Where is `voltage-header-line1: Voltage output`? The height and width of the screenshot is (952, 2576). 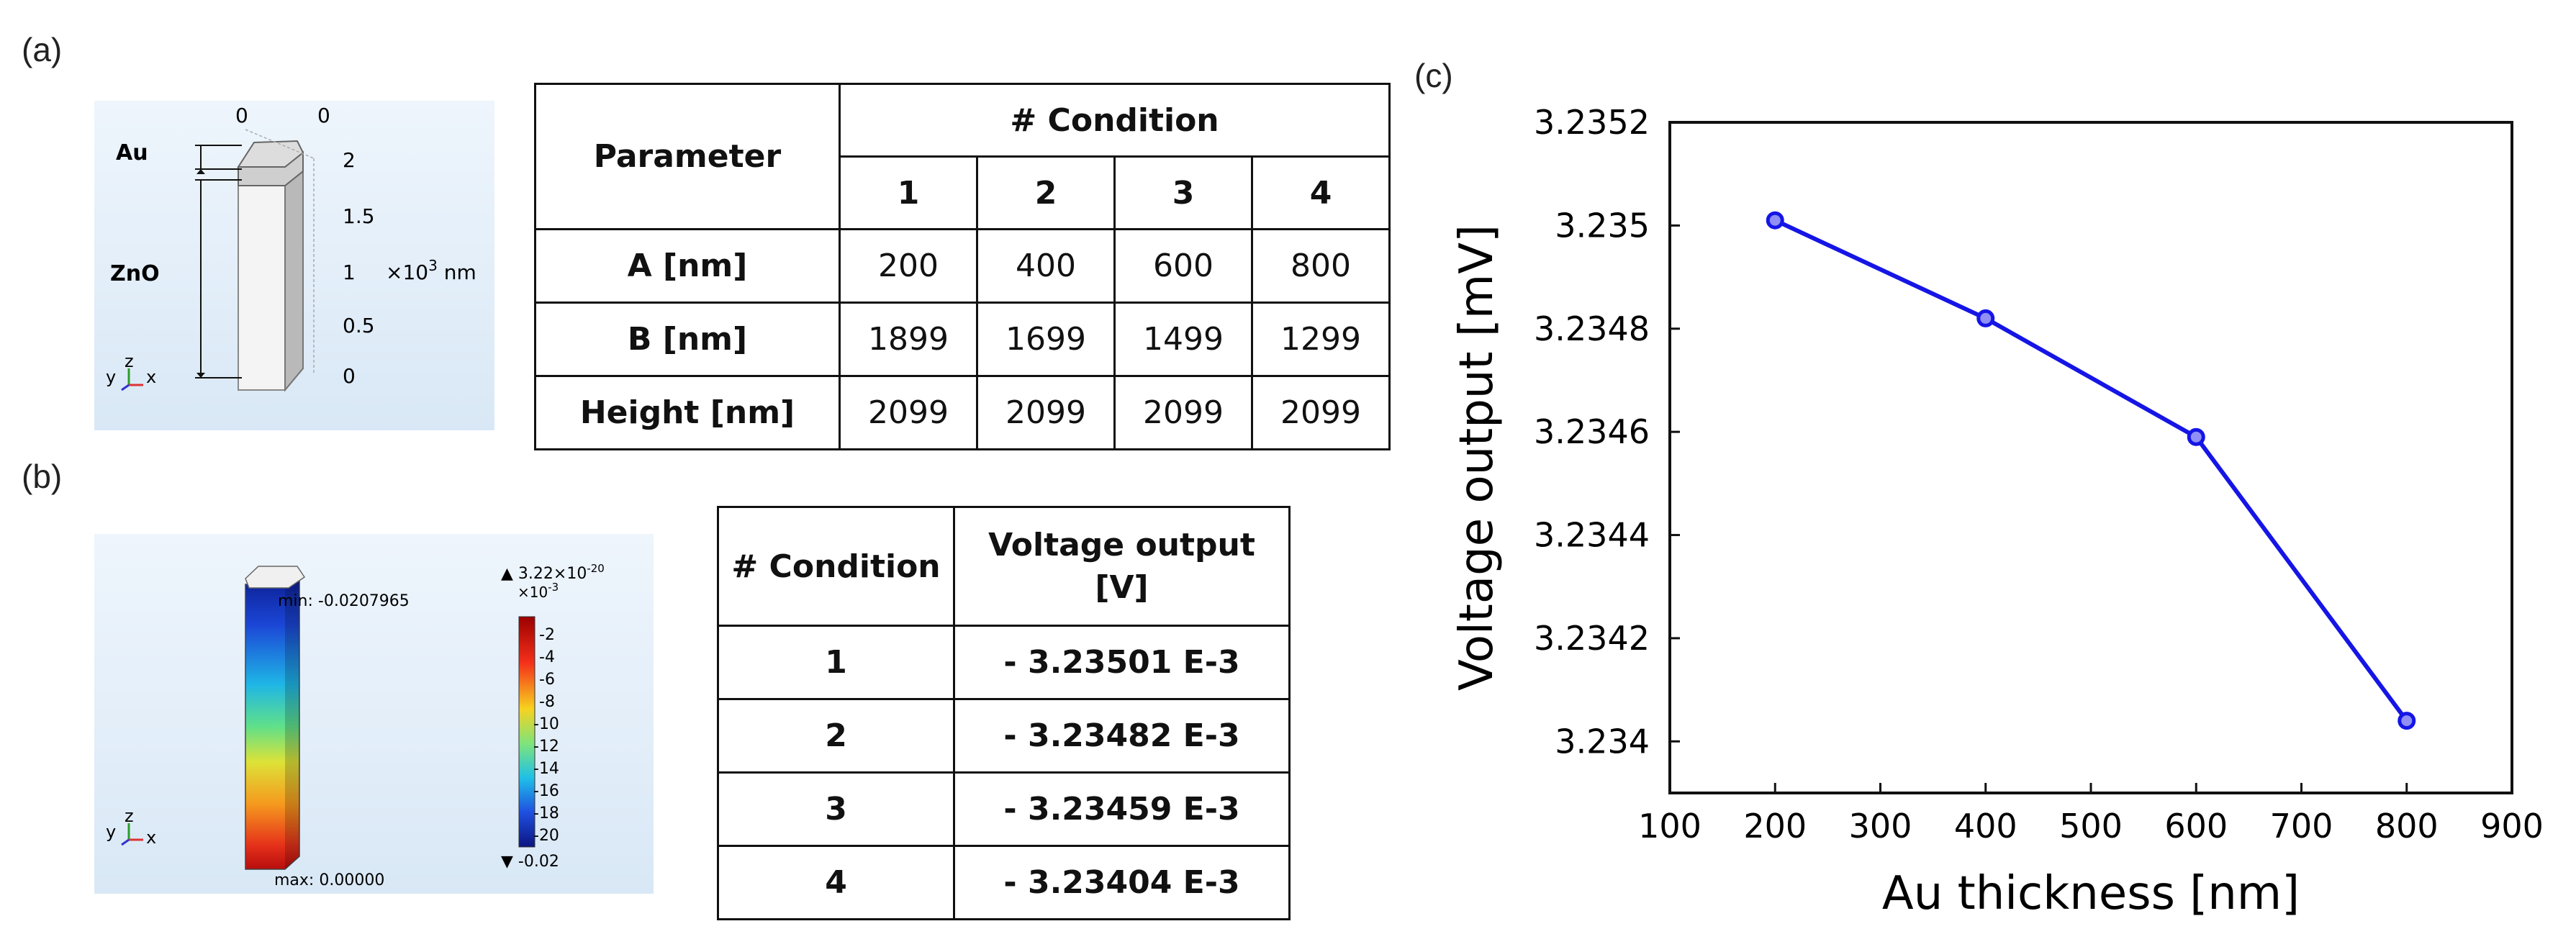
voltage-header-line1: Voltage output is located at coordinates (1121, 545).